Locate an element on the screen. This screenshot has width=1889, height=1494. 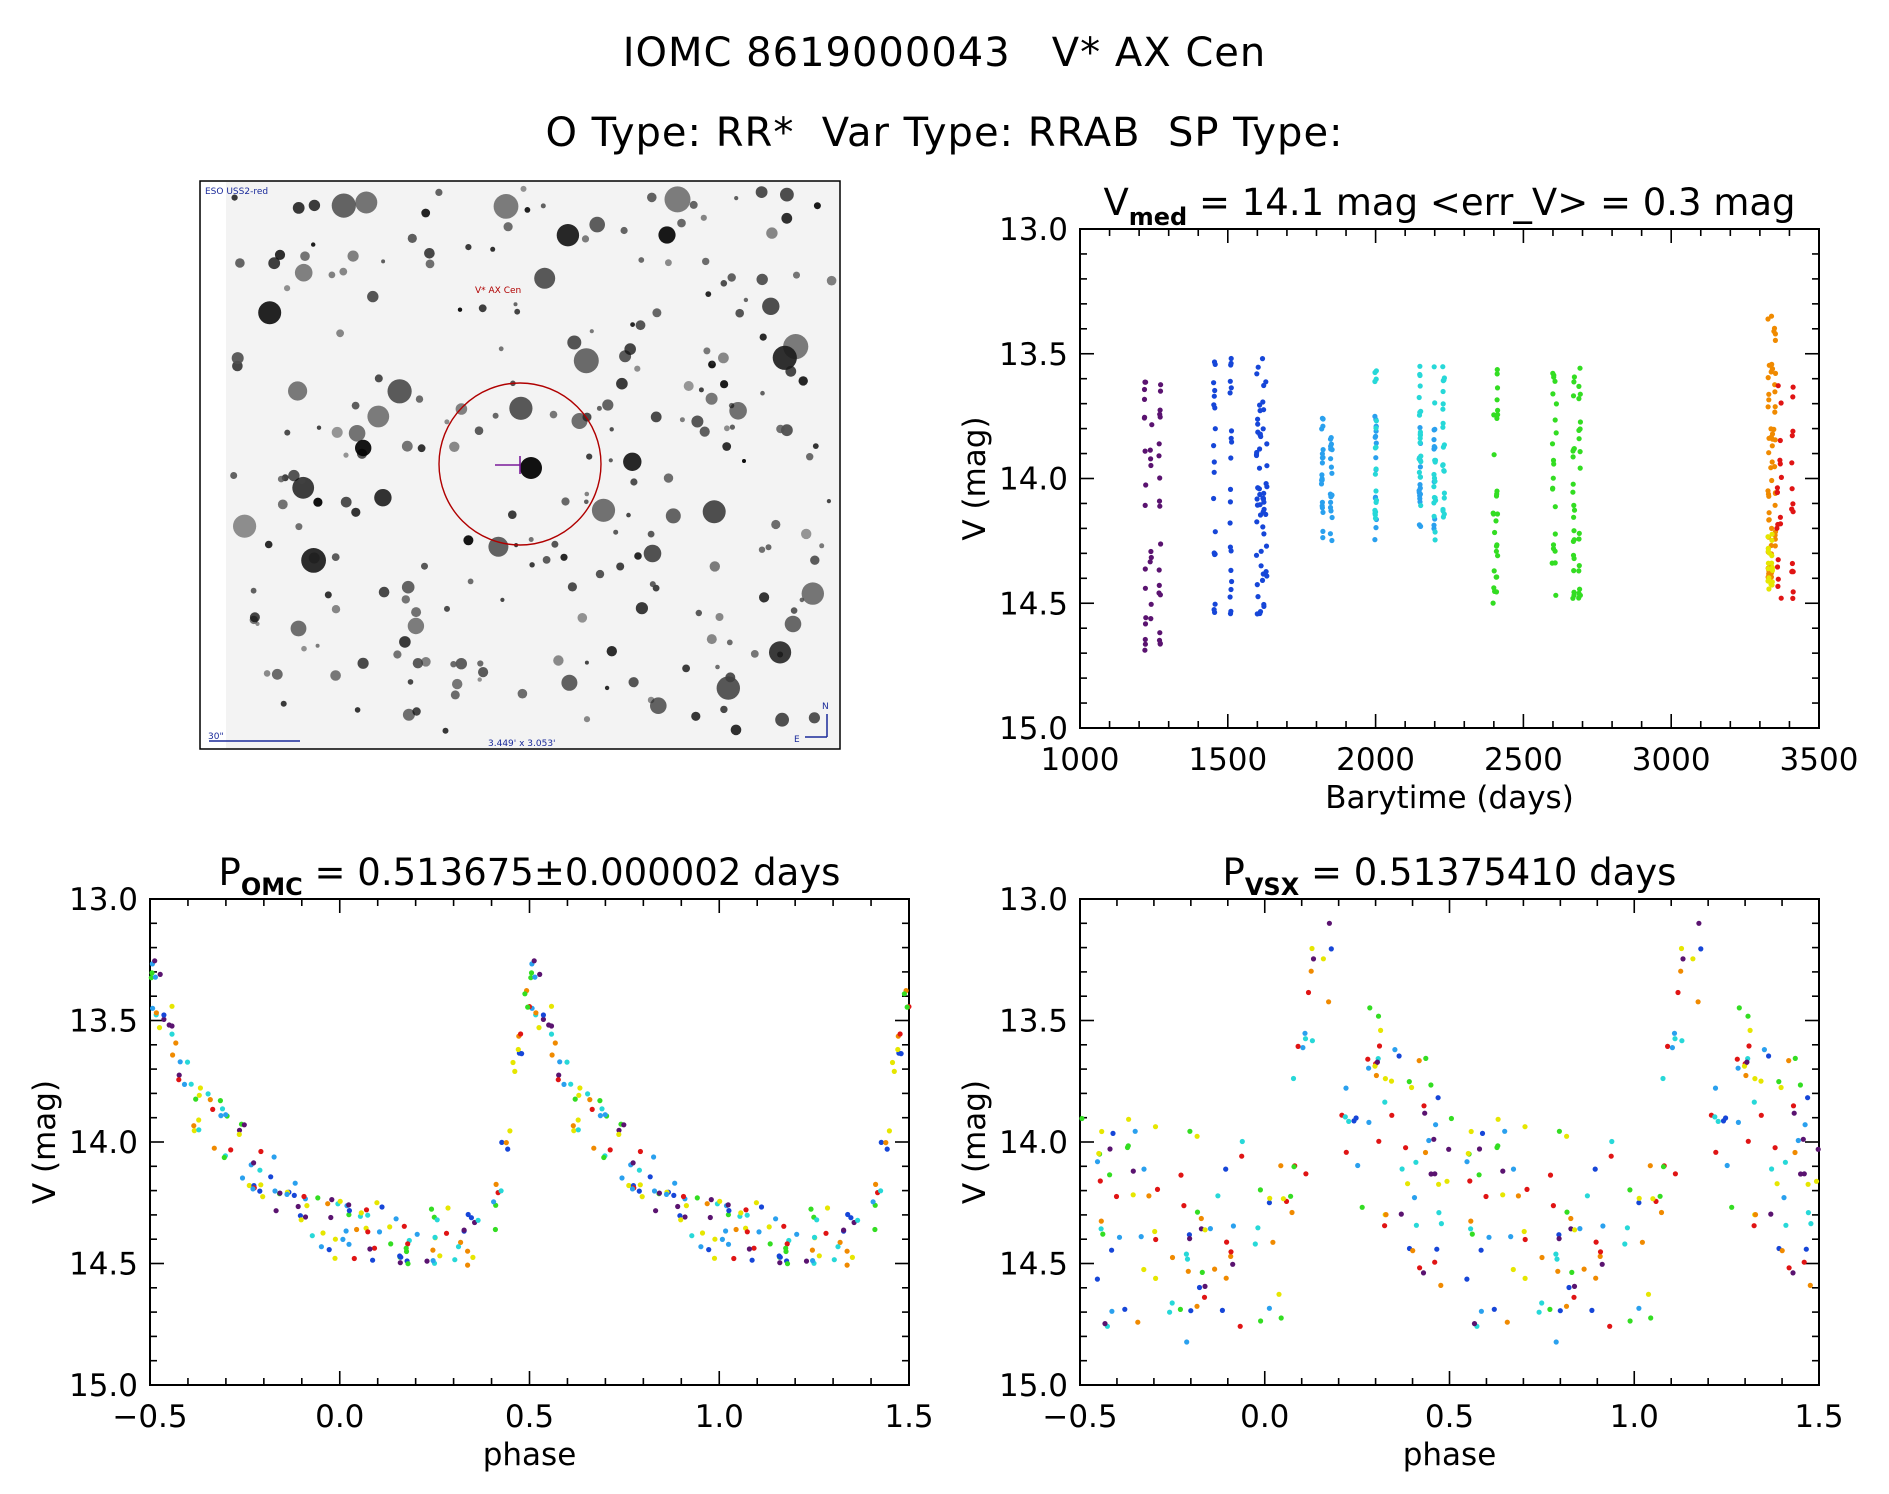
phase_vsx-ytick-label: 15.0 is located at coordinates (1033, 1386).